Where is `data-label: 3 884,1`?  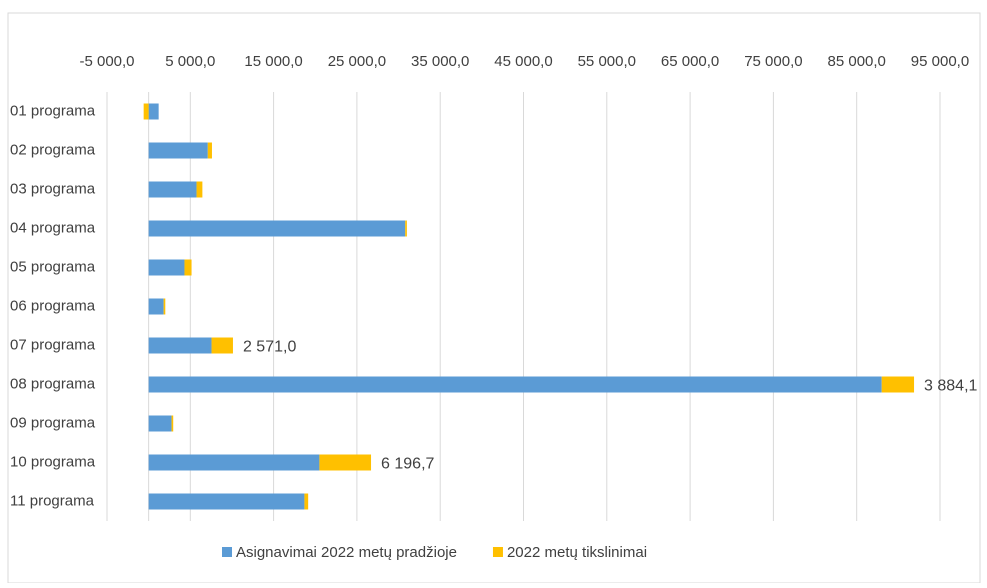
data-label: 3 884,1 is located at coordinates (950, 386).